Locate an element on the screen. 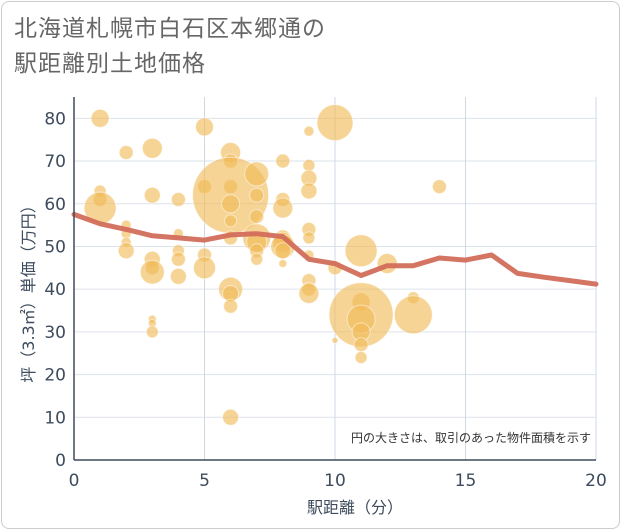  x-axis-title: 駅距離（分） is located at coordinates (355, 507).